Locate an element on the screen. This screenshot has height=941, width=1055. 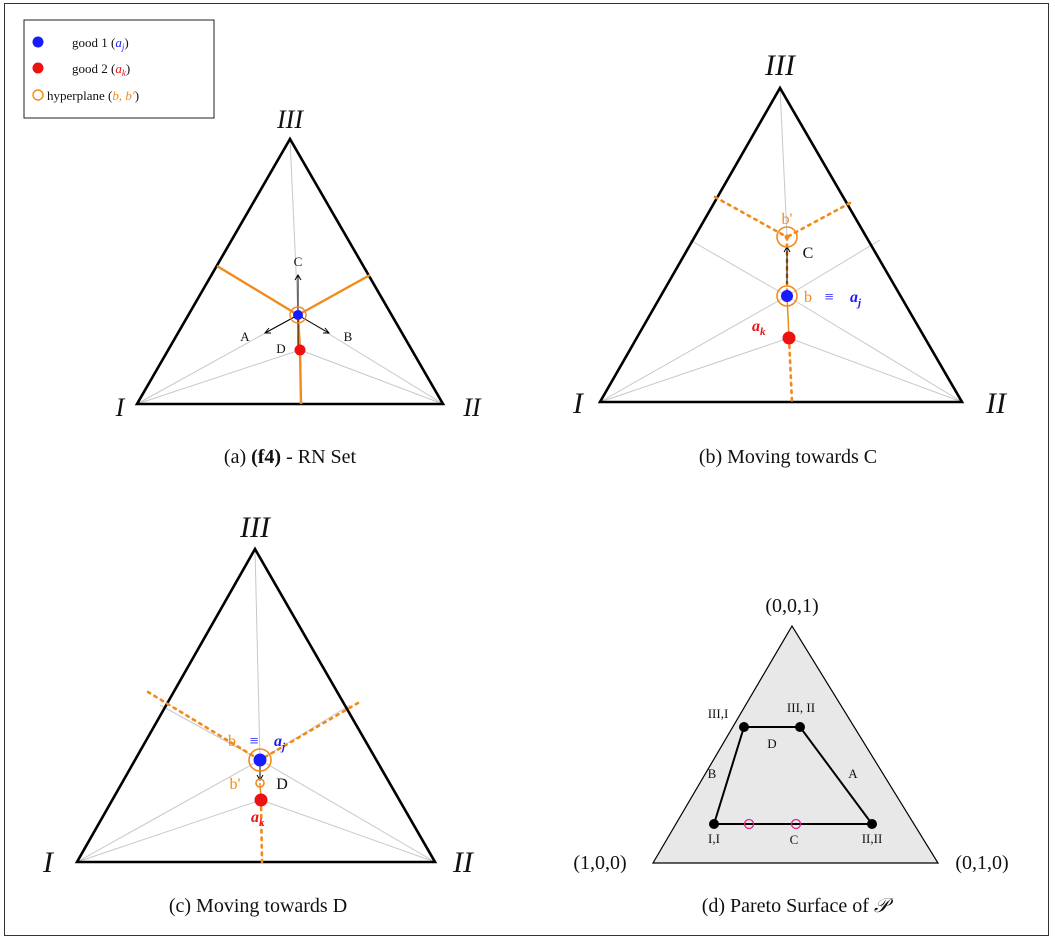
panel-b-link is located at coordinates (788, 317).